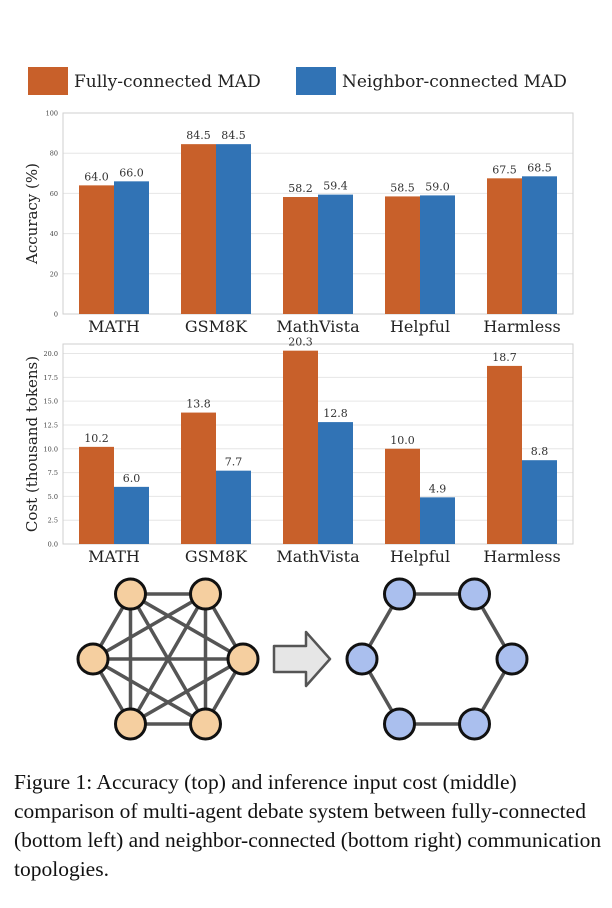  Describe the element at coordinates (420, 326) in the screenshot. I see `accuracy-category-label: Helpful` at that location.